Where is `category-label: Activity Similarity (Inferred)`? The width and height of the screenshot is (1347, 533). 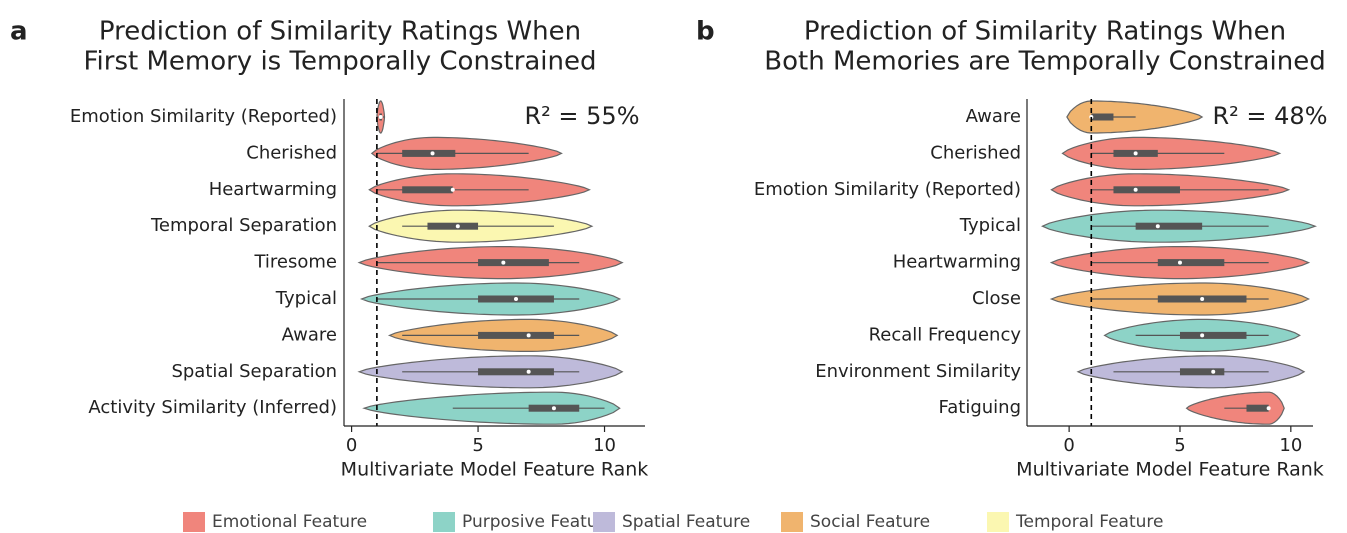
category-label: Activity Similarity (Inferred) is located at coordinates (212, 407).